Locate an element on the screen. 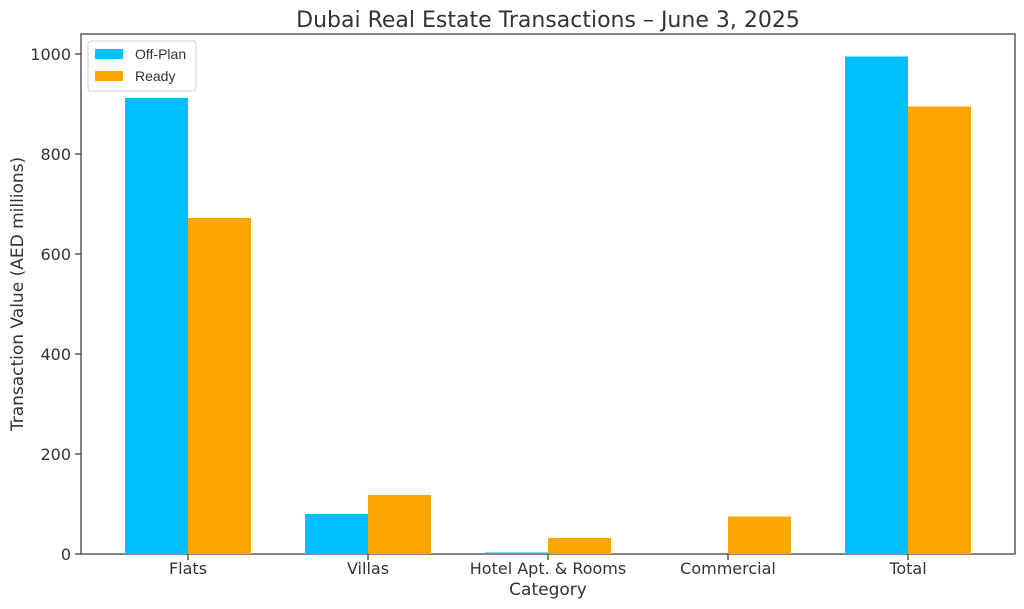 The height and width of the screenshot is (609, 1024). y-tick-label: 400 is located at coordinates (55, 354).